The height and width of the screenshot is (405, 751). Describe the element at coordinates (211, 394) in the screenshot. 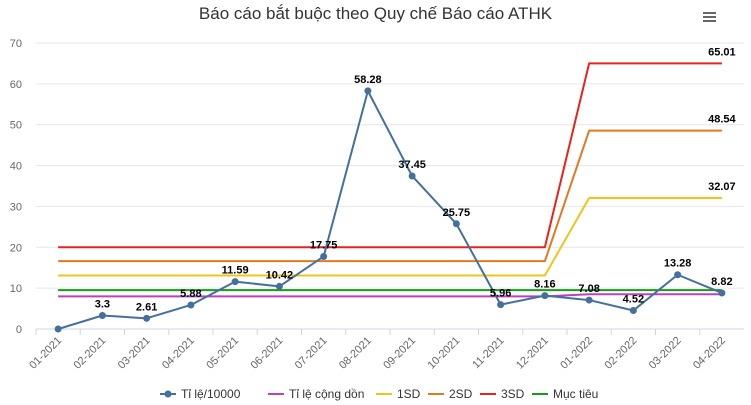

I see `legend-label: Tỉ lệ/10000` at that location.